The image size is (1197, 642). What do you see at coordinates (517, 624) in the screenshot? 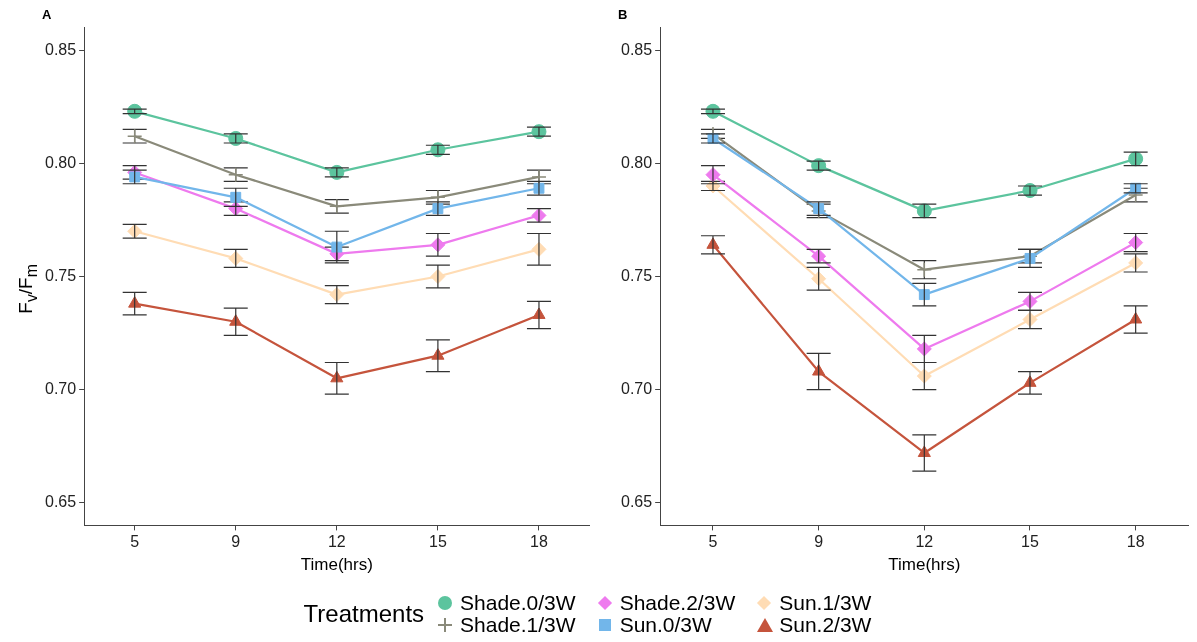
I see `legend-label: Shade.1/3W` at bounding box center [517, 624].